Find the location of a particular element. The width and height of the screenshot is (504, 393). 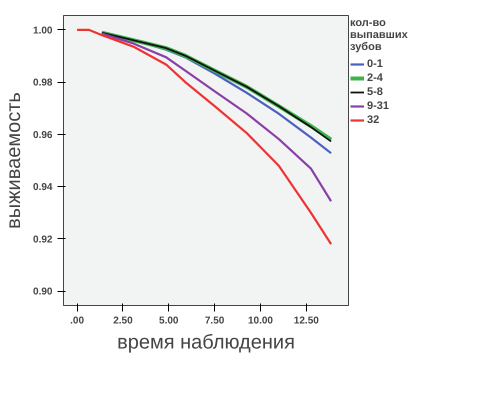

x-tick-label: 2.50 is located at coordinates (123, 321).